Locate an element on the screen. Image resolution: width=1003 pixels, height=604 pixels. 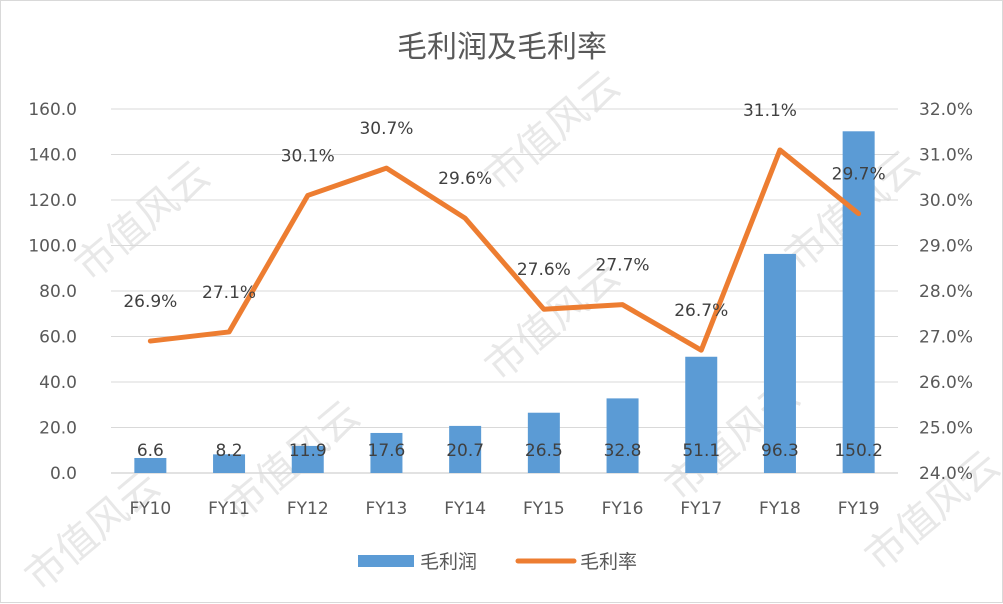
bar-data-label: 20.7 is located at coordinates (465, 451).